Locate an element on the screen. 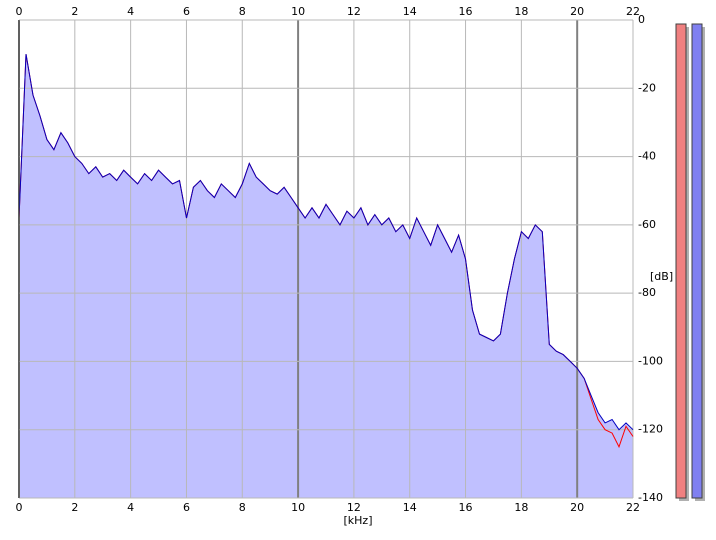  meter-right is located at coordinates (697, 261).